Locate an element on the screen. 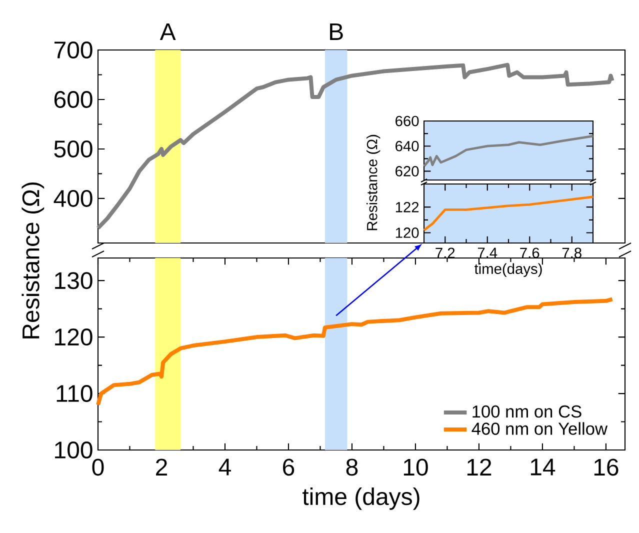  x-tick-label: 16 is located at coordinates (606, 467).